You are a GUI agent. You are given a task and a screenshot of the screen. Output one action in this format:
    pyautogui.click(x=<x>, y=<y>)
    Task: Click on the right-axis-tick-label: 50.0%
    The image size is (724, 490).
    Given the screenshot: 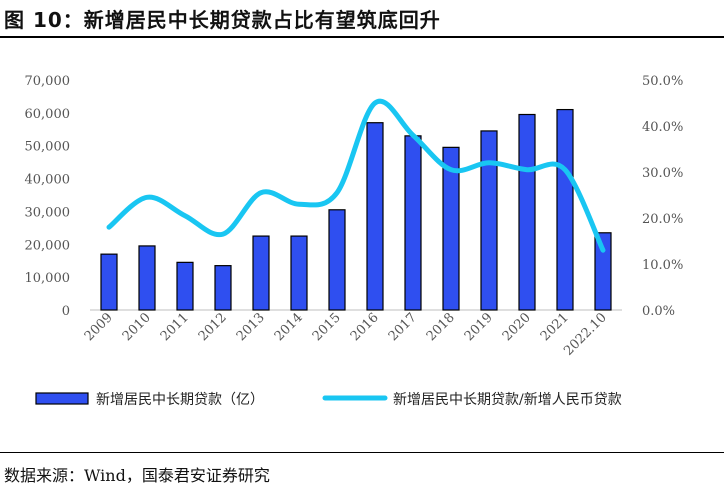 What is the action you would take?
    pyautogui.click(x=662, y=81)
    